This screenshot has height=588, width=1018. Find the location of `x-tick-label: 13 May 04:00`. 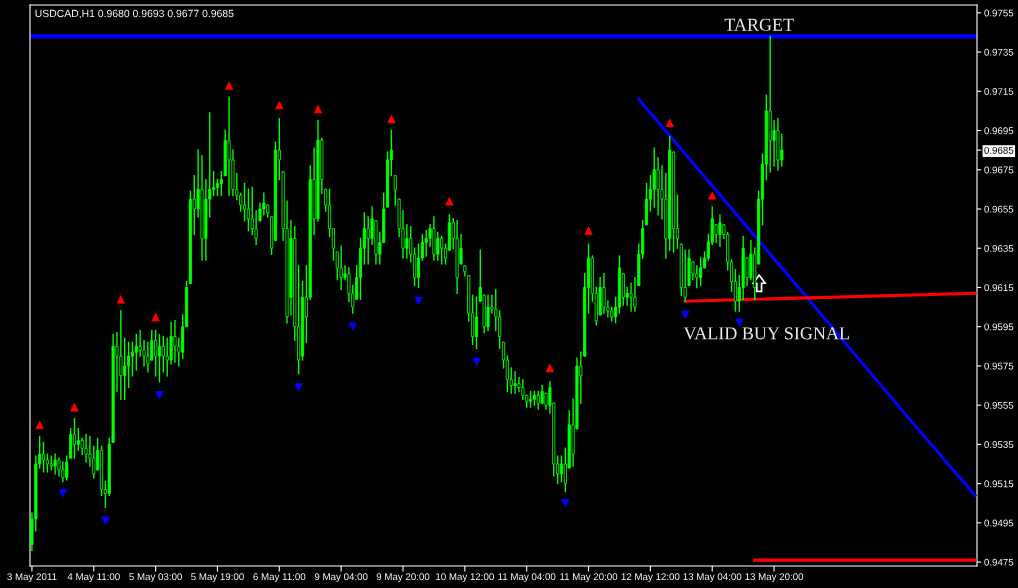

x-tick-label: 13 May 04:00 is located at coordinates (712, 578).